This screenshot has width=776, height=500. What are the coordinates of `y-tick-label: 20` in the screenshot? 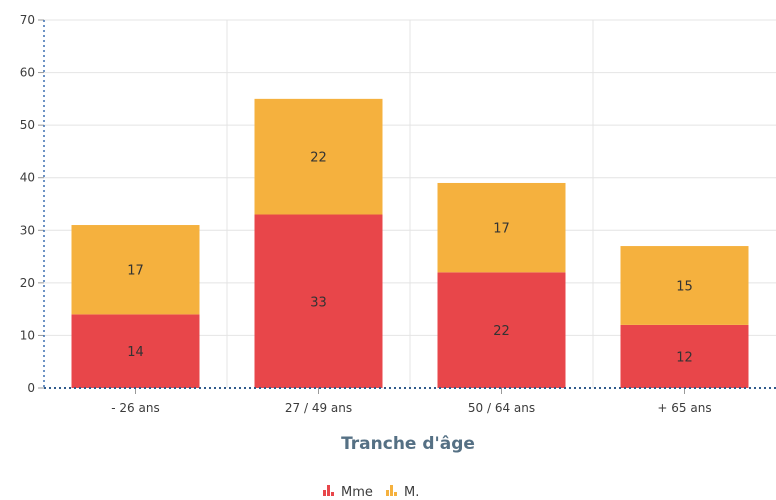 It's located at (27, 283).